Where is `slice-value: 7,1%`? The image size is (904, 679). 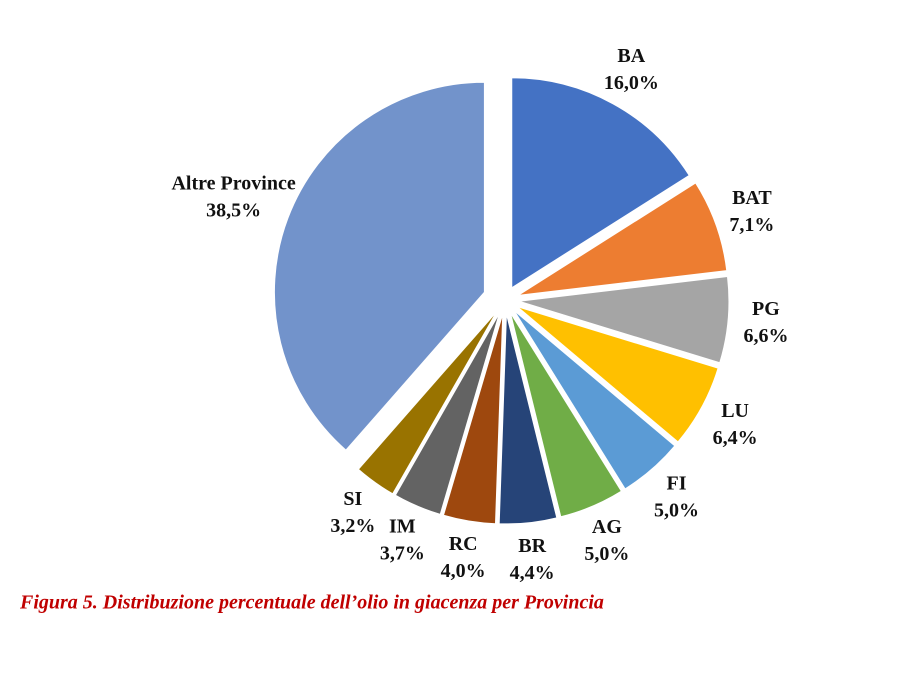 slice-value: 7,1% is located at coordinates (751, 225).